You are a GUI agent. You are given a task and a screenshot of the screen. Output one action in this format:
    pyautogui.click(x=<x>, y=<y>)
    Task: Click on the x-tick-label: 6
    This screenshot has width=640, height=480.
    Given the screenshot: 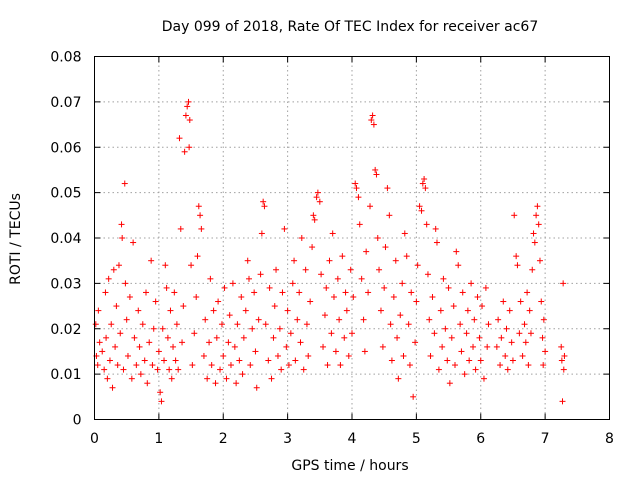 What is the action you would take?
    pyautogui.click(x=480, y=439)
    